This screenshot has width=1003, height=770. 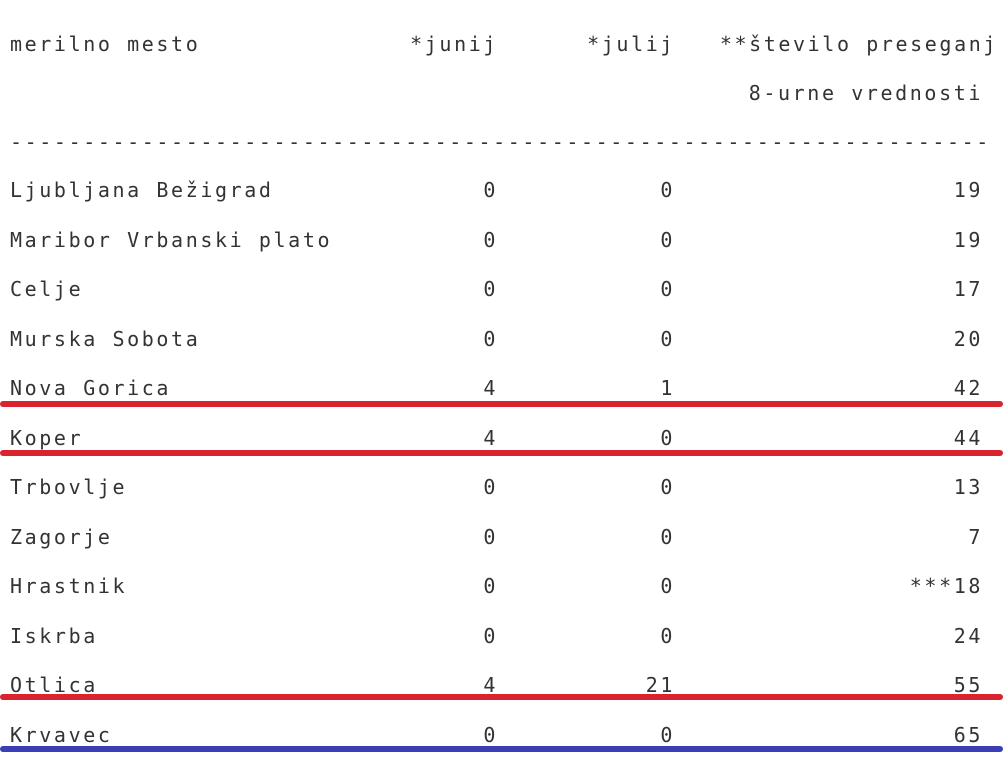 What do you see at coordinates (946, 586) in the screenshot?
I see `cell-value: ***18` at bounding box center [946, 586].